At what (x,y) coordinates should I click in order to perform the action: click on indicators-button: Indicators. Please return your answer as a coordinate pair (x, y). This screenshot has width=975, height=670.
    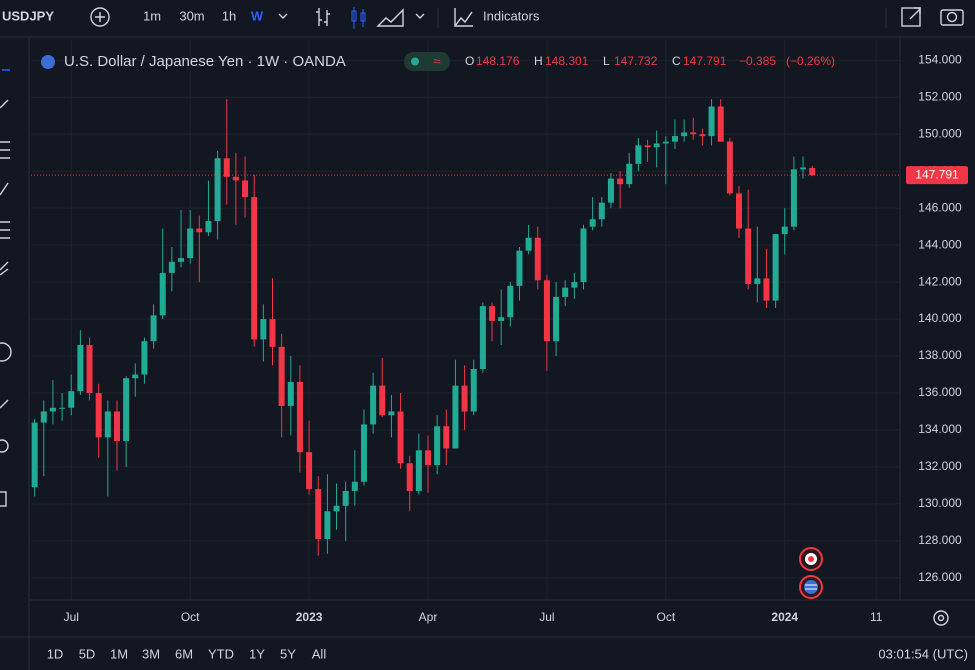
    Looking at the image, I should click on (497, 17).